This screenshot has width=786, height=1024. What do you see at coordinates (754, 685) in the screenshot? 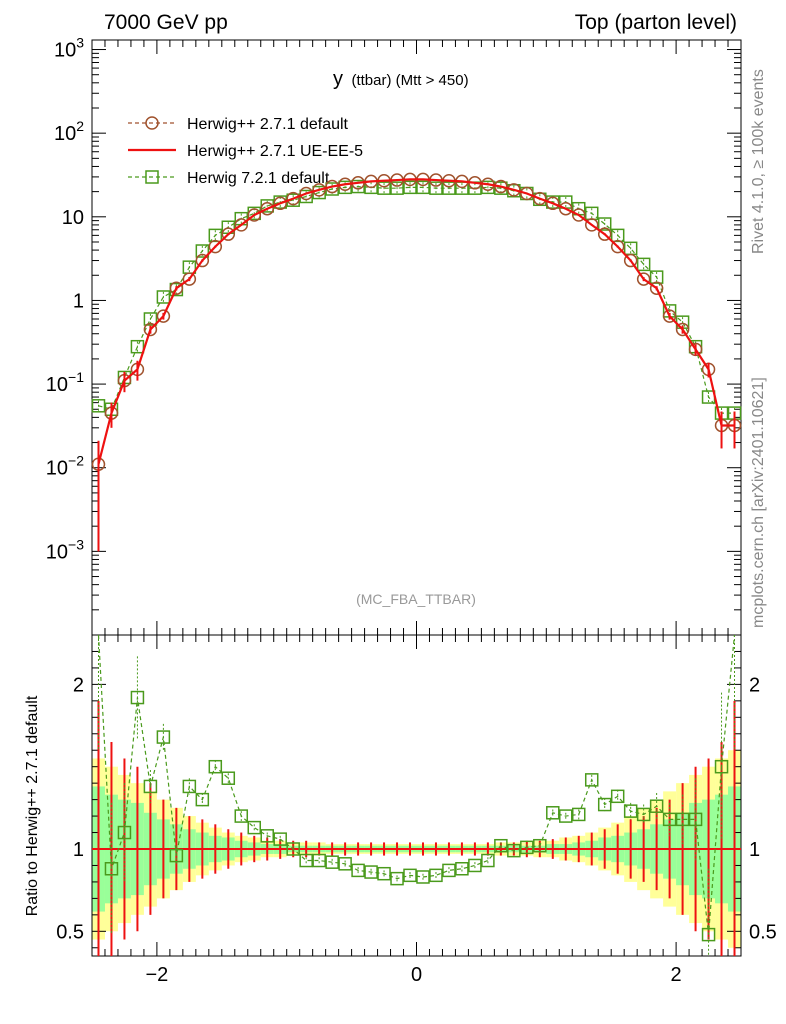
I see `ratio-y-tick-label-right: 2` at bounding box center [754, 685].